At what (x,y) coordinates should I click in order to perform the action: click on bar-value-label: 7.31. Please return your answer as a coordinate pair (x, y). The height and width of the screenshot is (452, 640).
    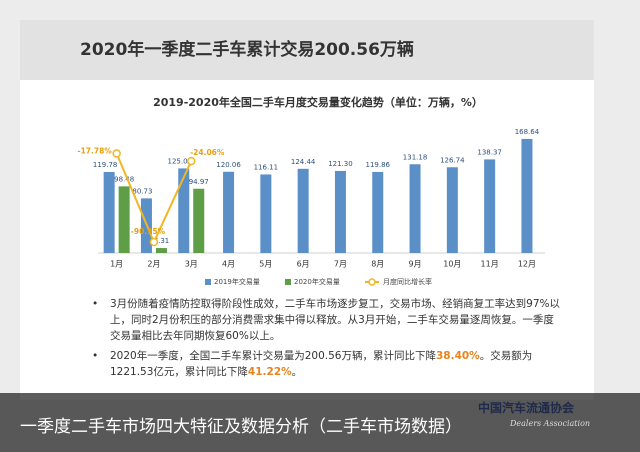
    Looking at the image, I should click on (162, 241).